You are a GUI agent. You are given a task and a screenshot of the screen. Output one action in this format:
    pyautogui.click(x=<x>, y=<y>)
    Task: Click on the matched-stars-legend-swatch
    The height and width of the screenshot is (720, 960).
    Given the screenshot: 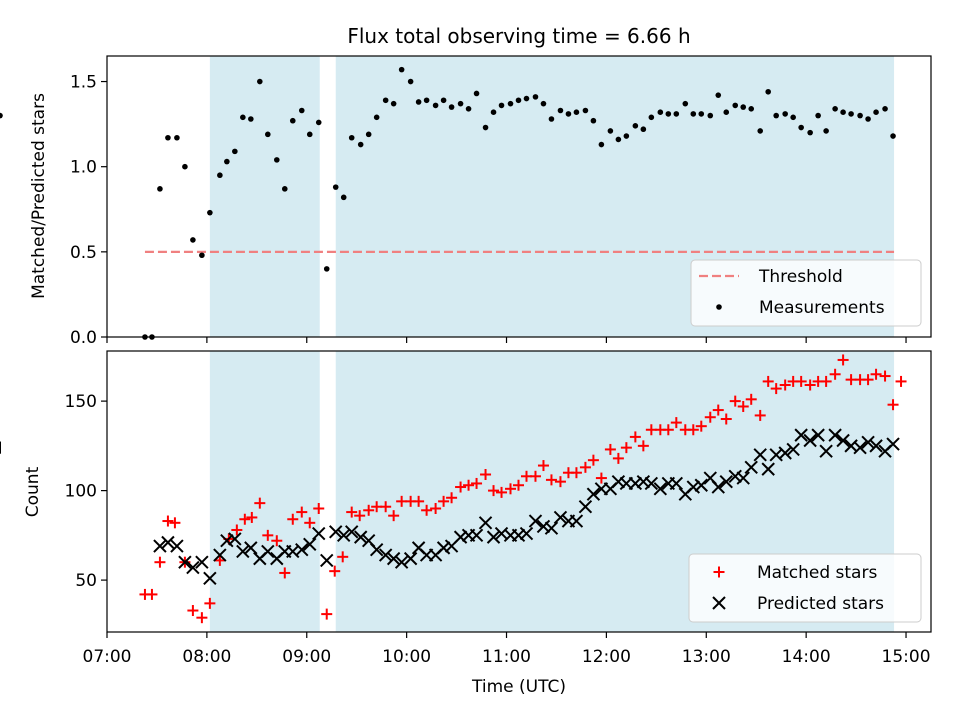 What is the action you would take?
    pyautogui.click(x=719, y=572)
    